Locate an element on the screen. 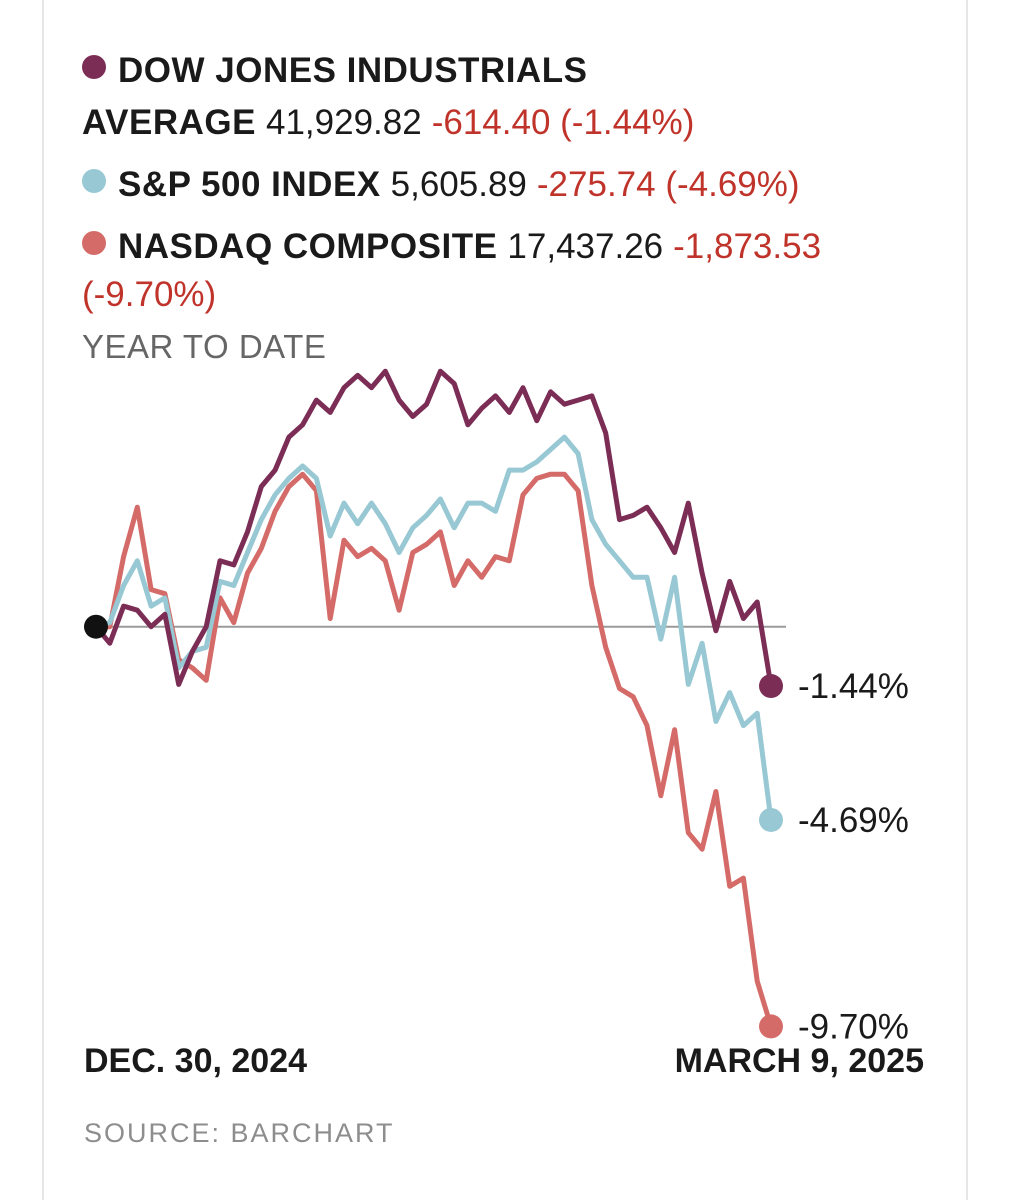  series-end-label-2: -9.70% is located at coordinates (853, 1026).